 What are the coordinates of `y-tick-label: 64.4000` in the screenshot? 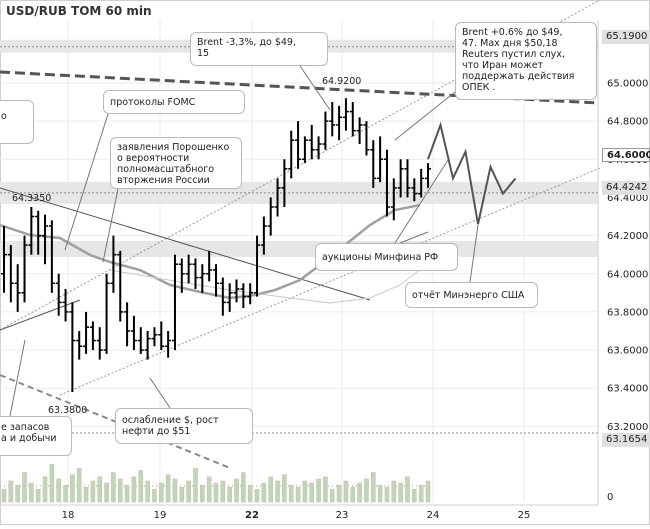 It's located at (627, 198).